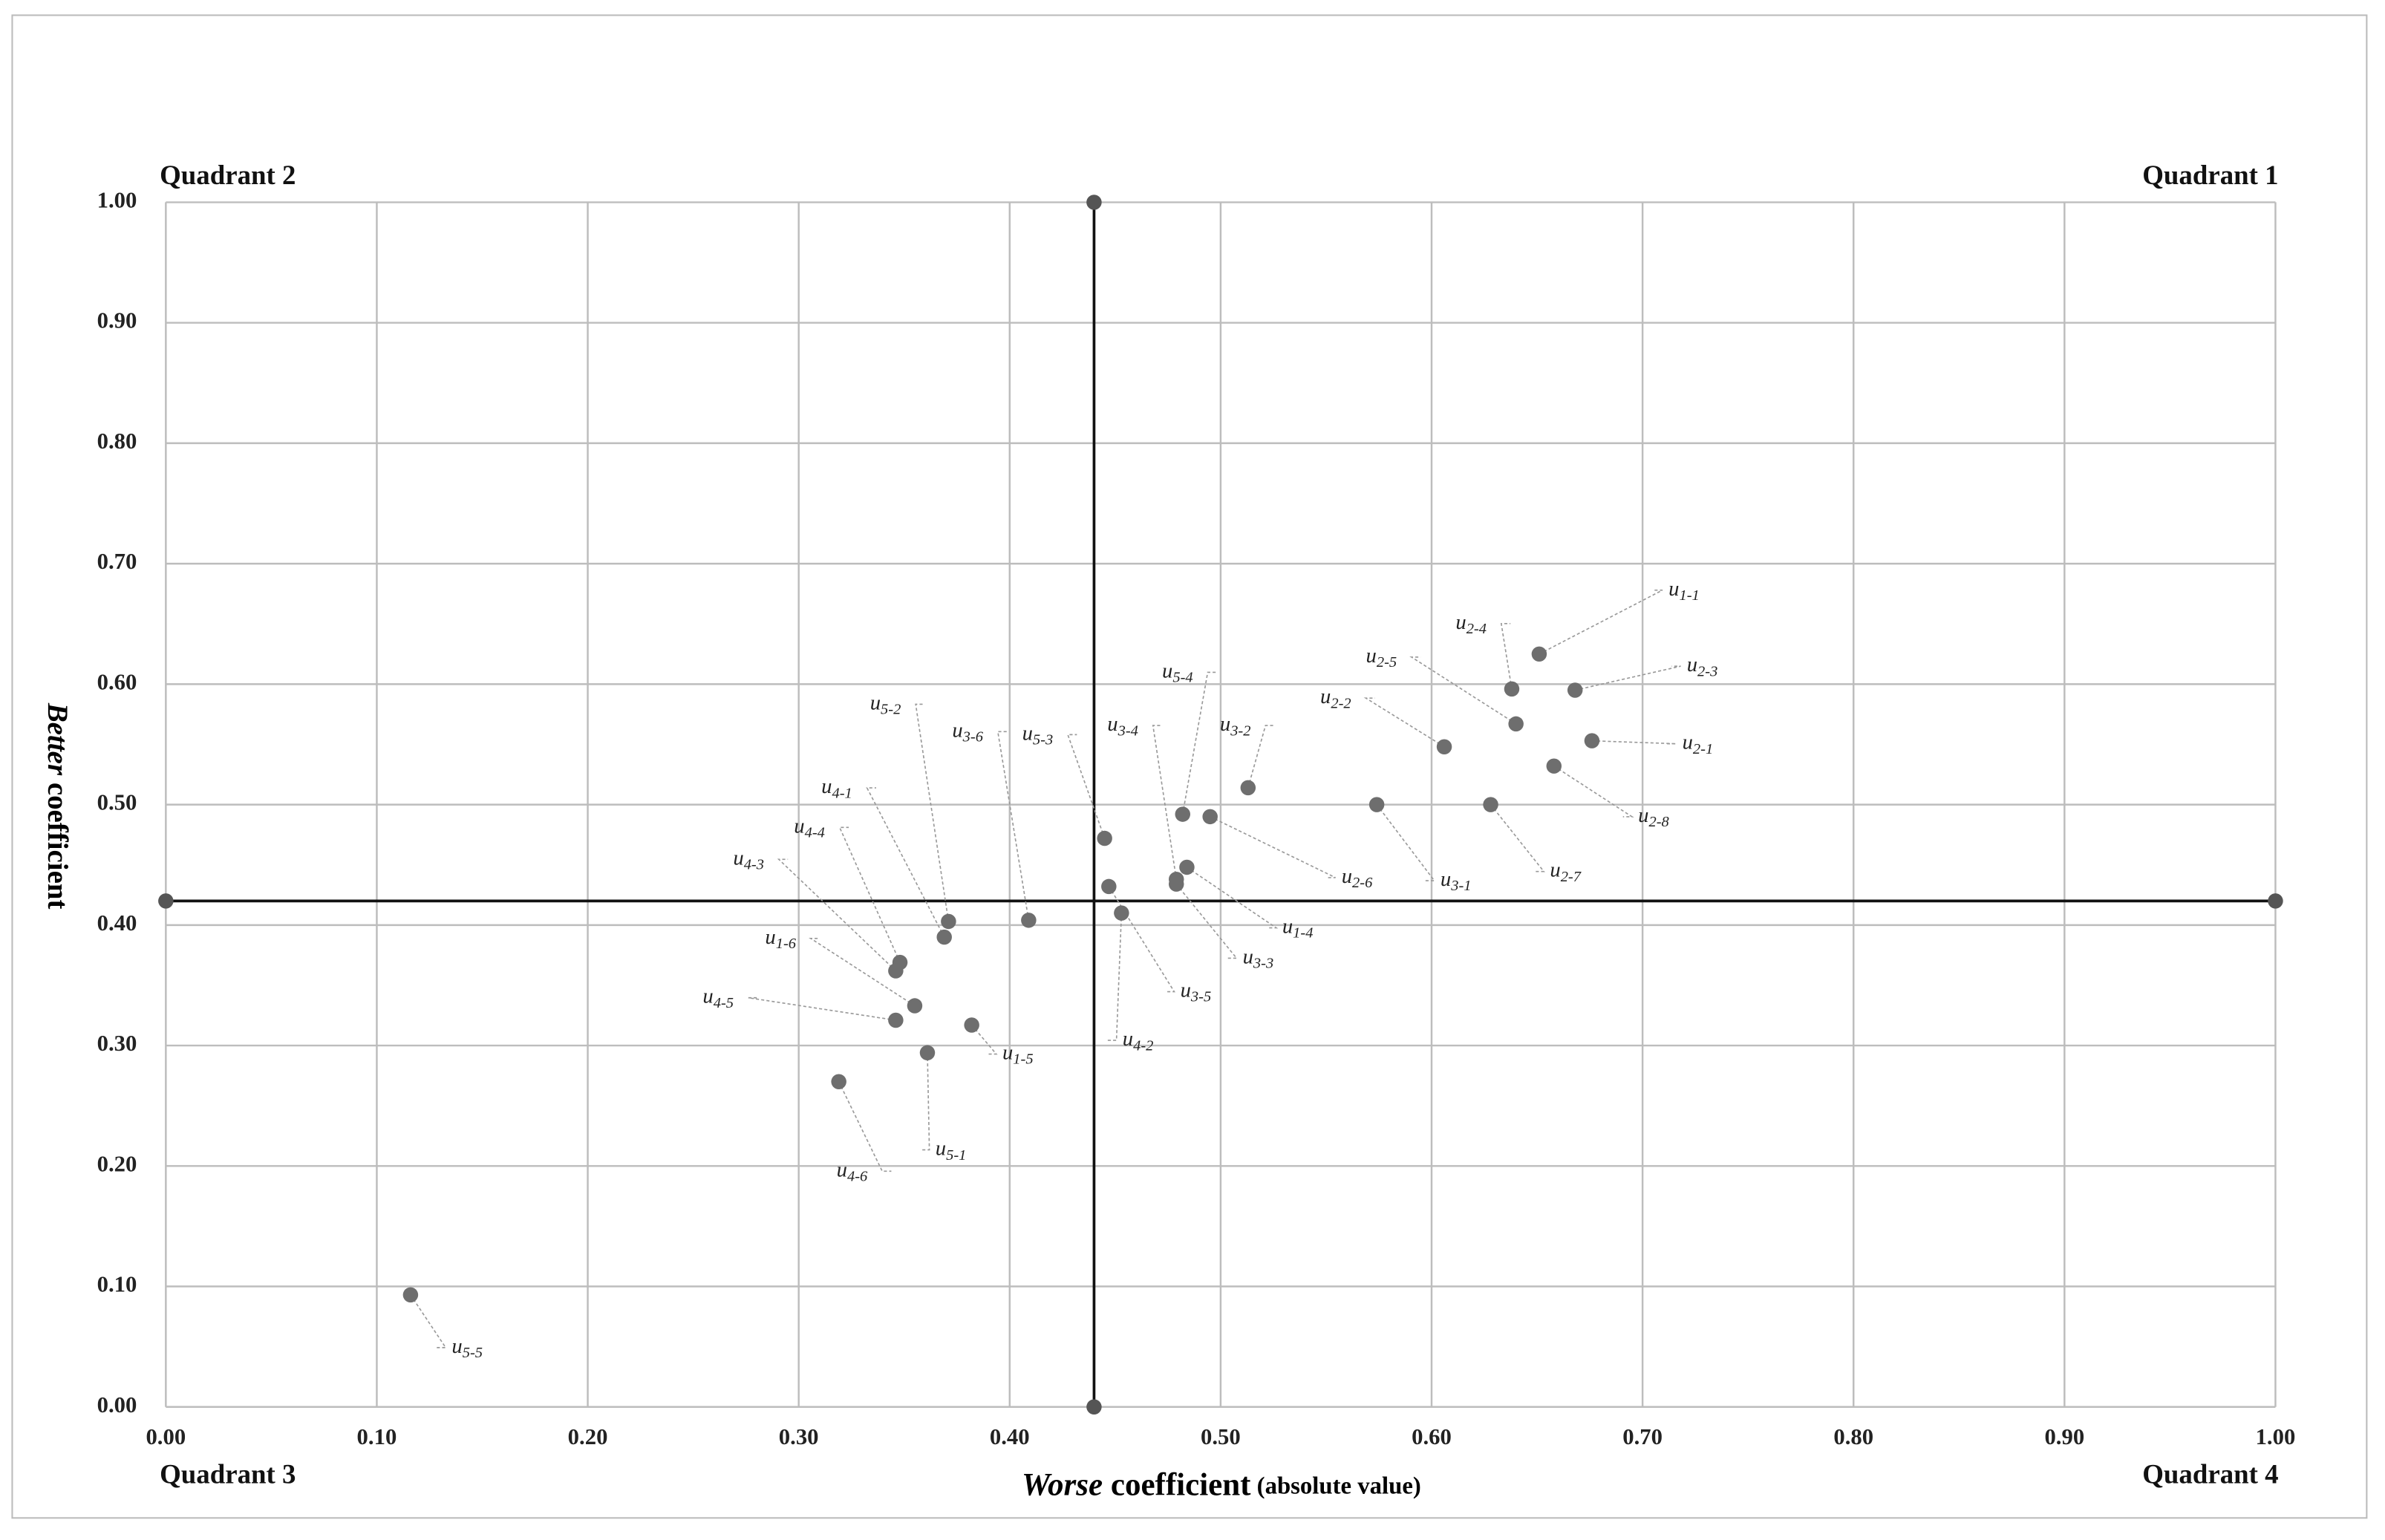 This screenshot has height=1540, width=2385. I want to click on point-label: u1-1, so click(1684, 590).